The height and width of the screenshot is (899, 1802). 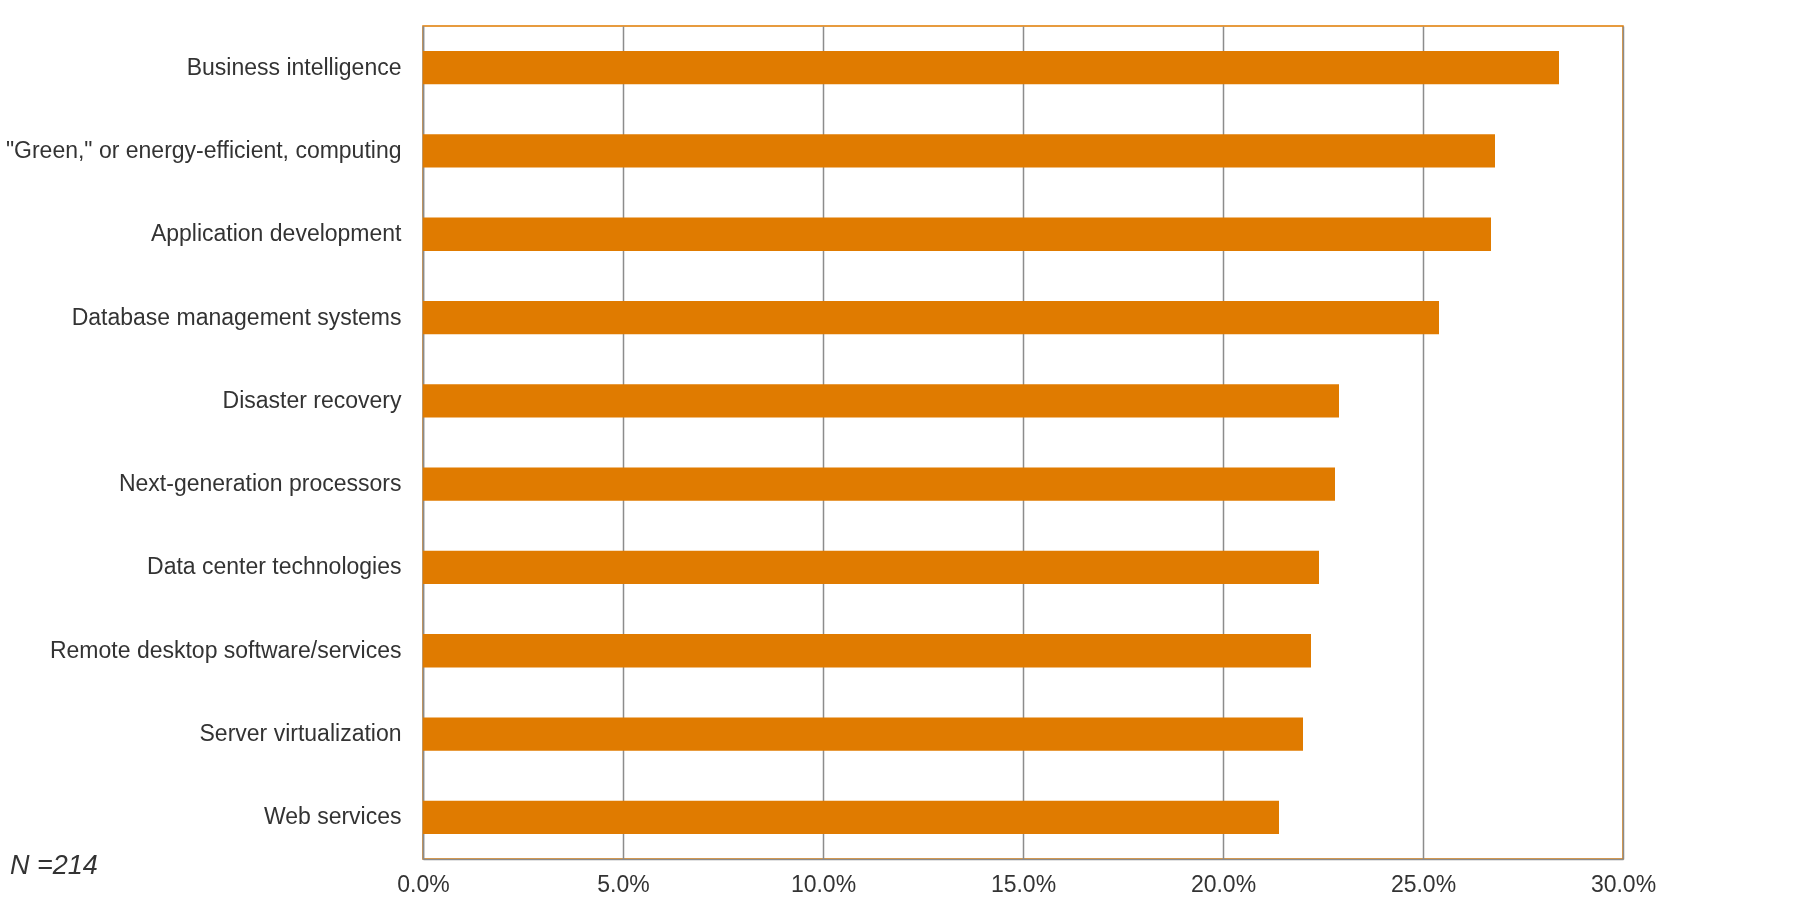 I want to click on y-tick-label: Web services, so click(x=332, y=816).